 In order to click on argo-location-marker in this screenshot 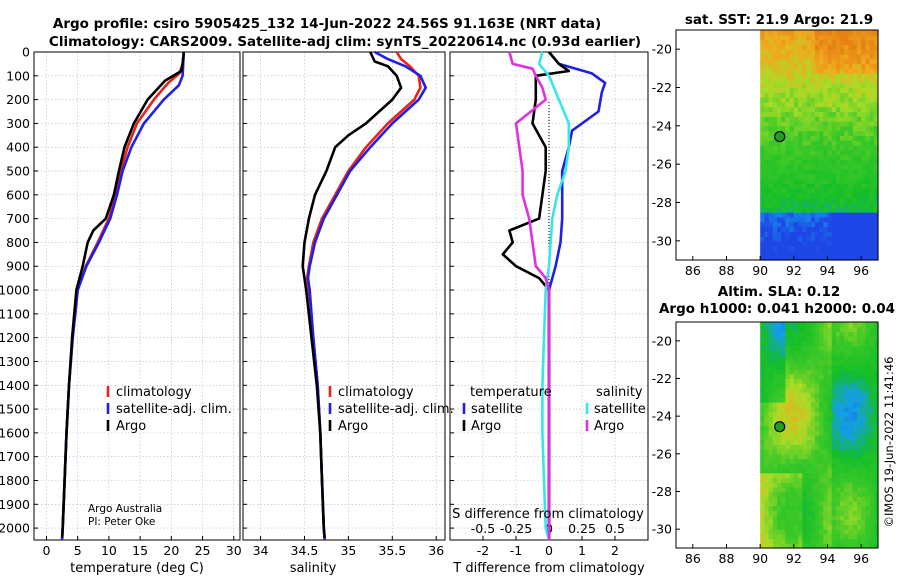, I will do `click(780, 136)`.